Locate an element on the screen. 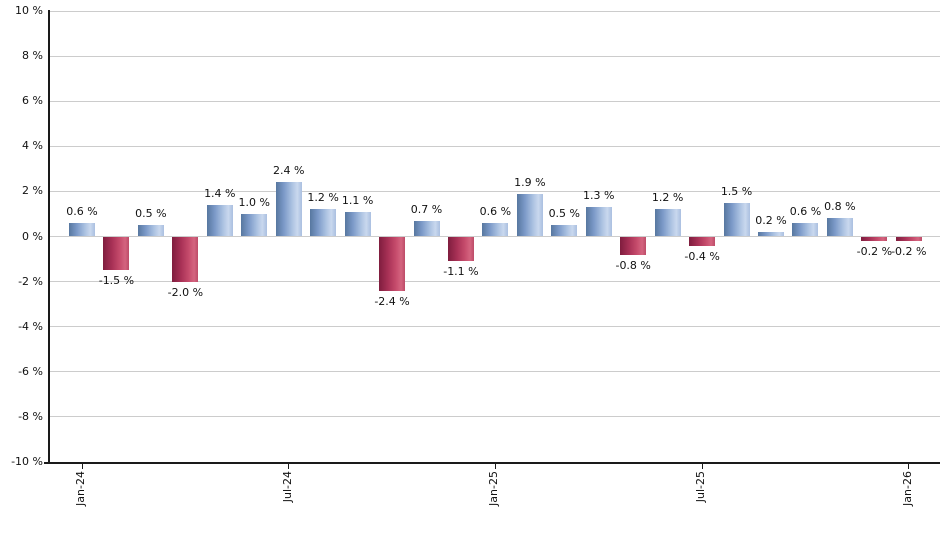 The height and width of the screenshot is (550, 940). bar-value-label: -1.1 % is located at coordinates (461, 272).